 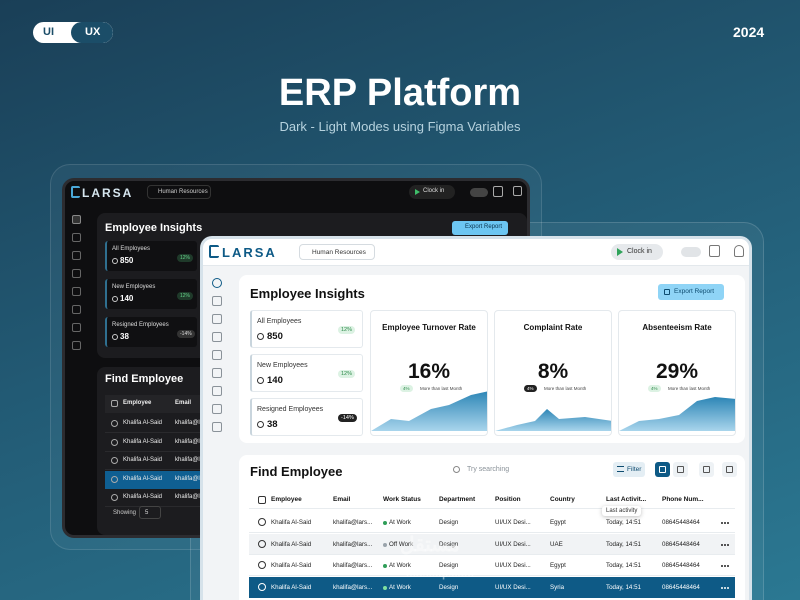 I want to click on rate-value: 8%, so click(x=553, y=371).